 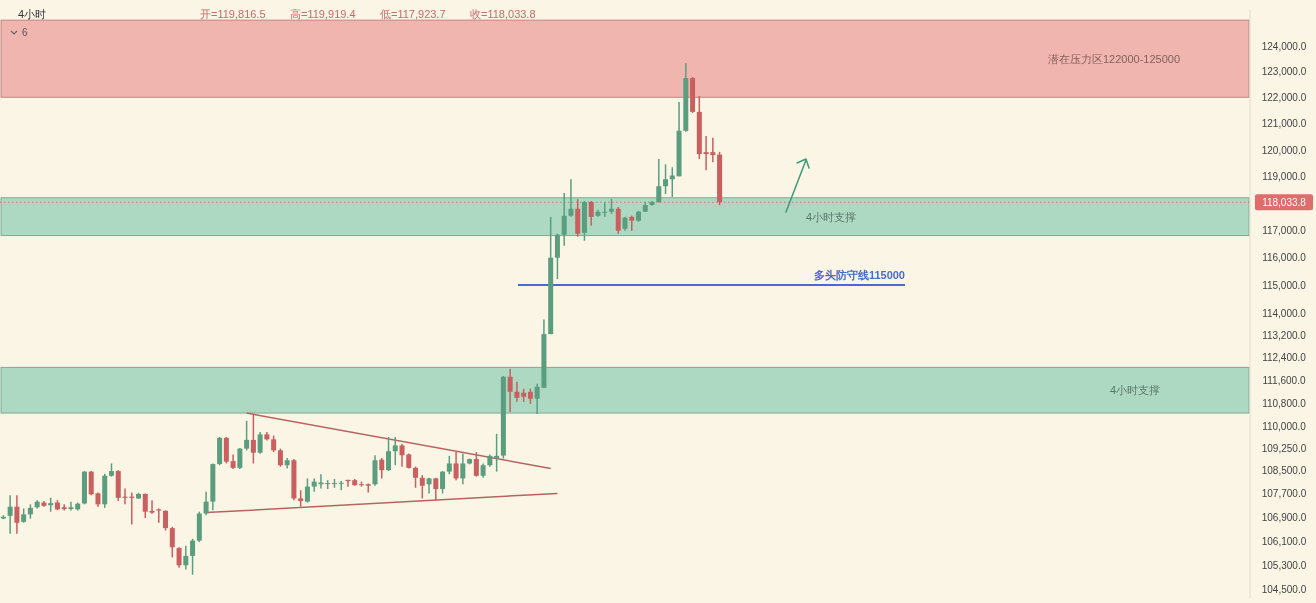 I want to click on annotation: 开=119,816.5, so click(x=233, y=14).